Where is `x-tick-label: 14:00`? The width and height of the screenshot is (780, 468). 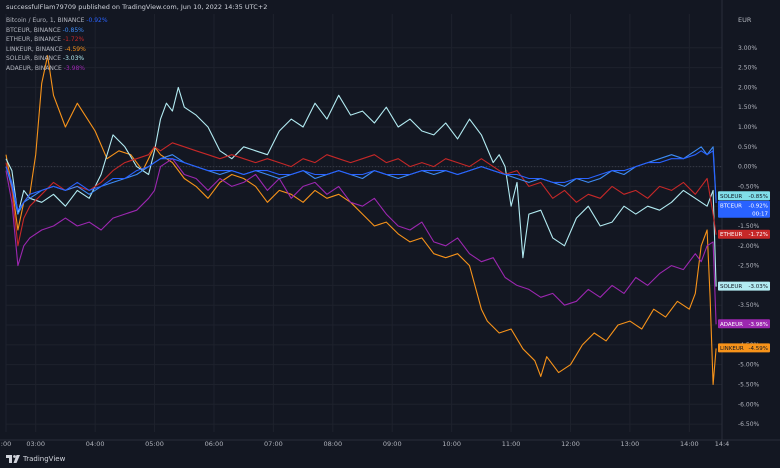
x-tick-label: 14:00 is located at coordinates (689, 444).